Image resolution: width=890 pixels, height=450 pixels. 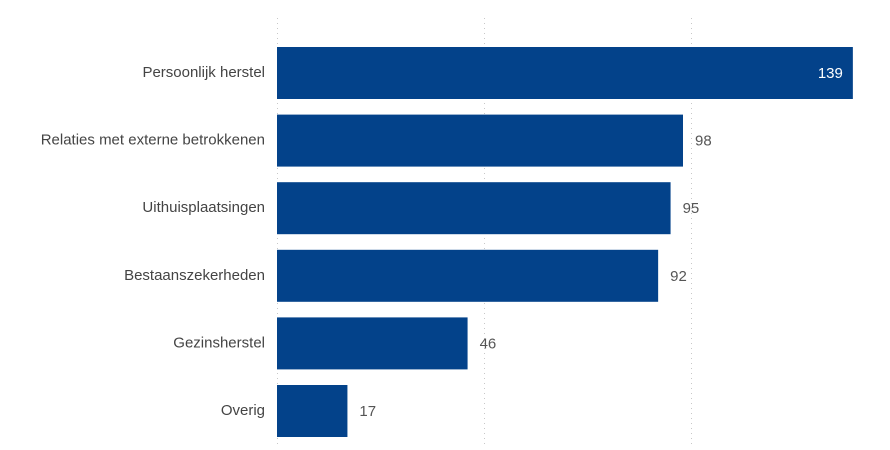 I want to click on value-label-2: 95, so click(x=691, y=208).